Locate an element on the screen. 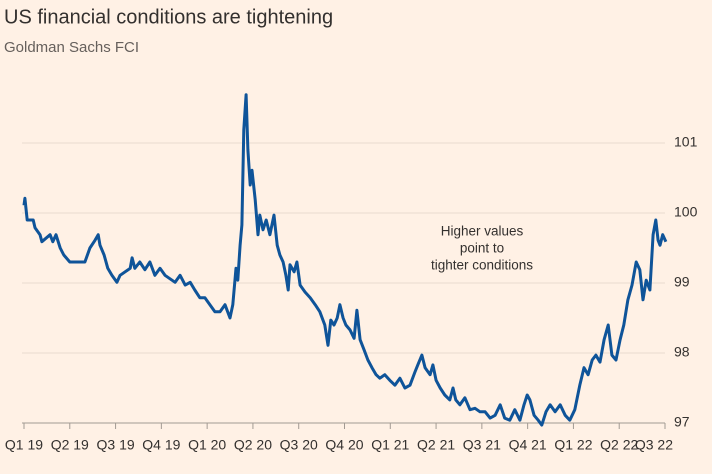 The image size is (712, 474). y-tick-label: 98 is located at coordinates (682, 352).